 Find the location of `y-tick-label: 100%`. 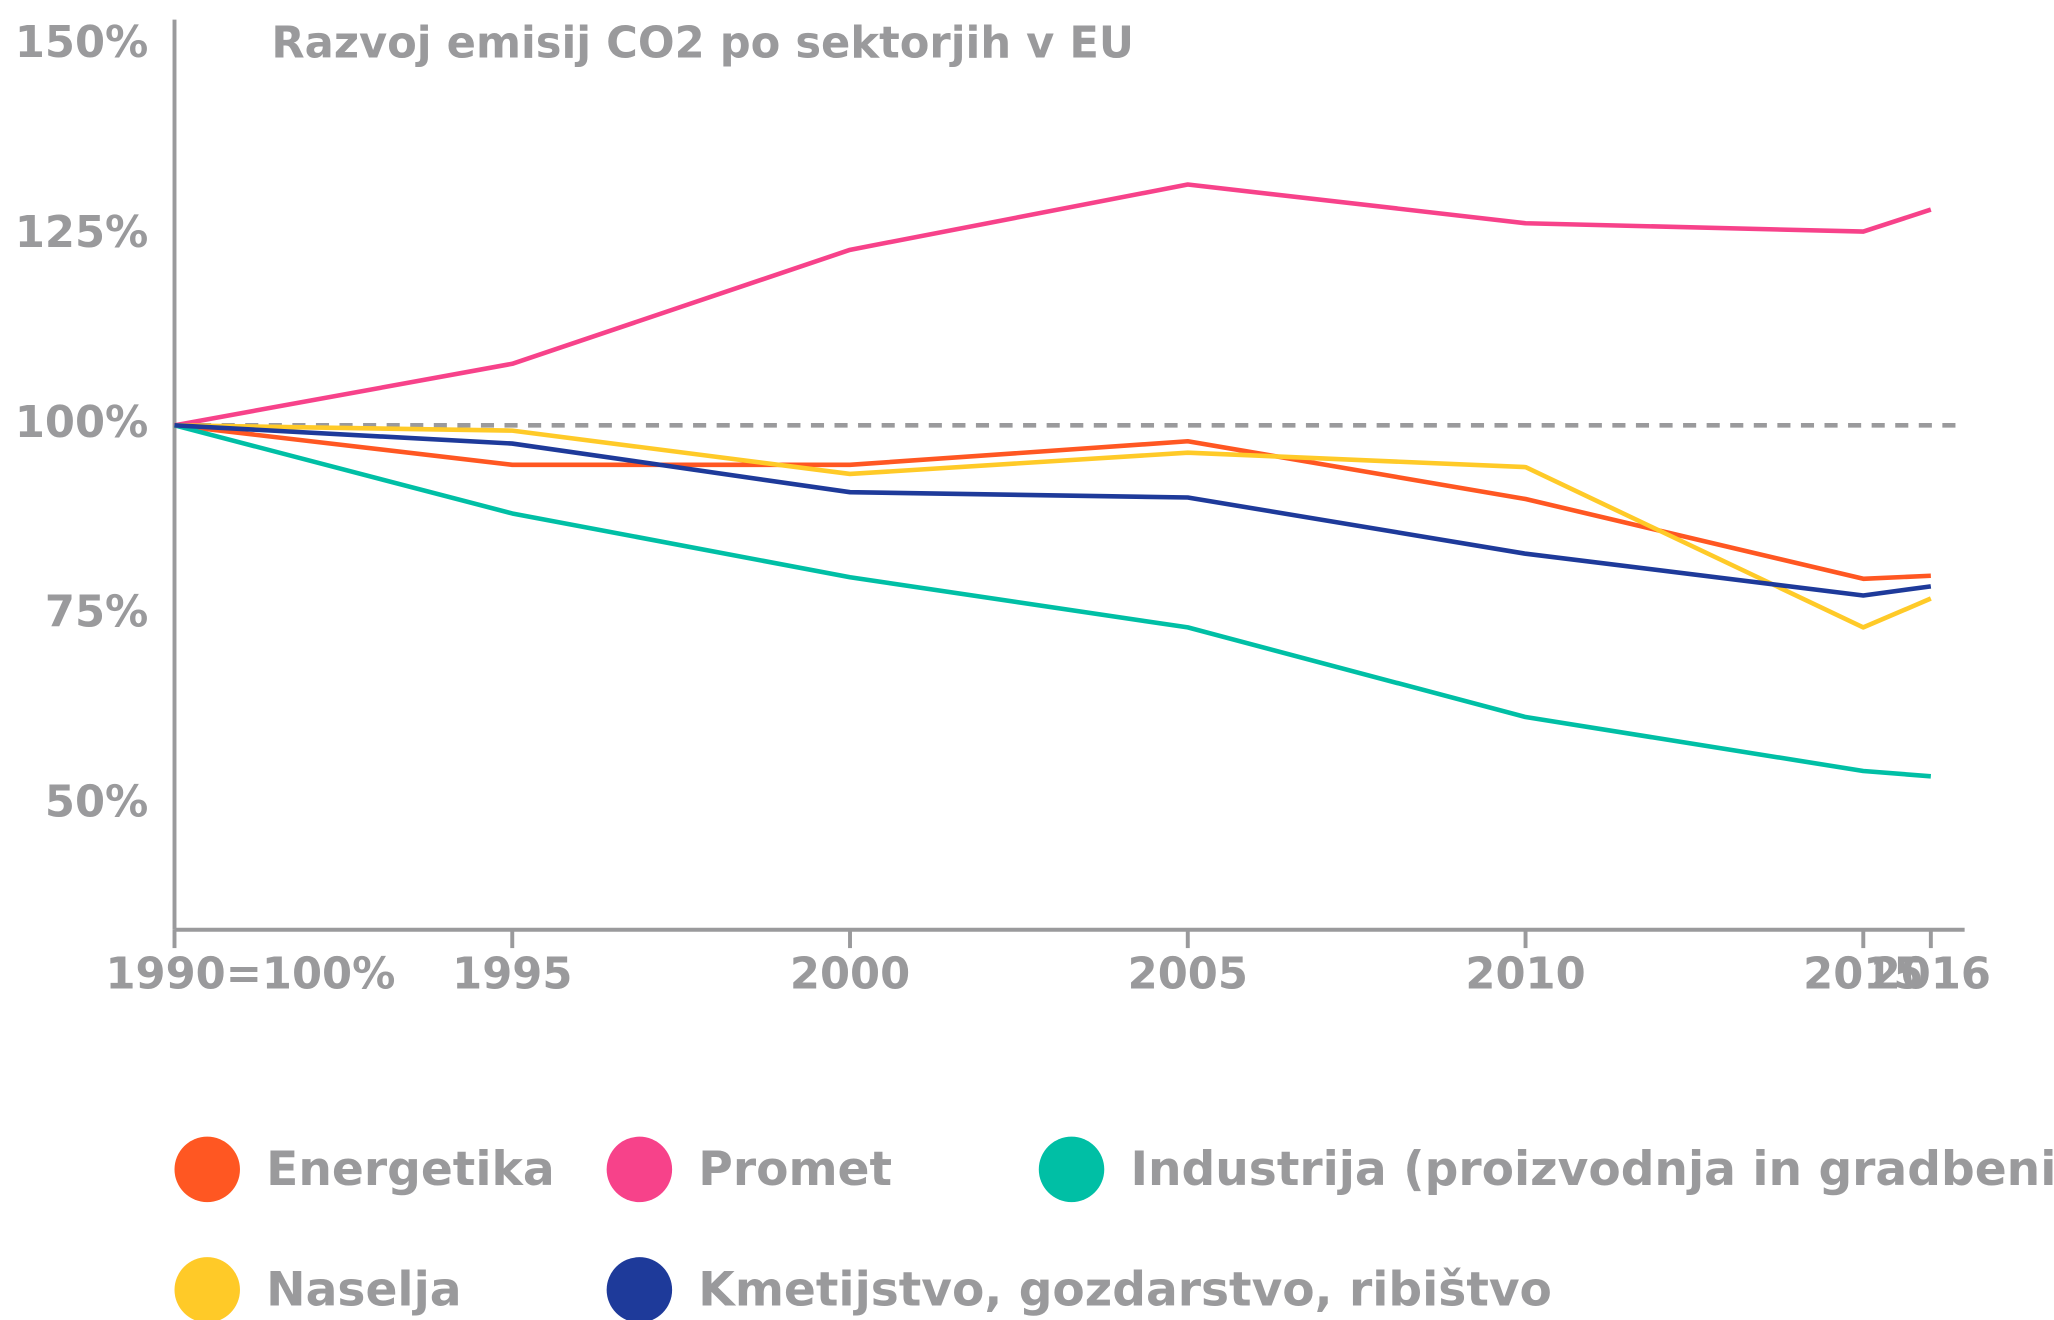

y-tick-label: 100% is located at coordinates (81, 423).